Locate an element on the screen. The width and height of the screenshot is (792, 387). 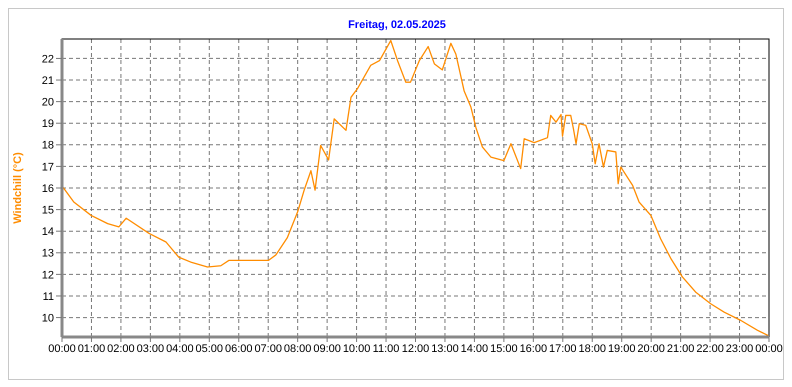
x-tick-label: 18:00 is located at coordinates (592, 348).